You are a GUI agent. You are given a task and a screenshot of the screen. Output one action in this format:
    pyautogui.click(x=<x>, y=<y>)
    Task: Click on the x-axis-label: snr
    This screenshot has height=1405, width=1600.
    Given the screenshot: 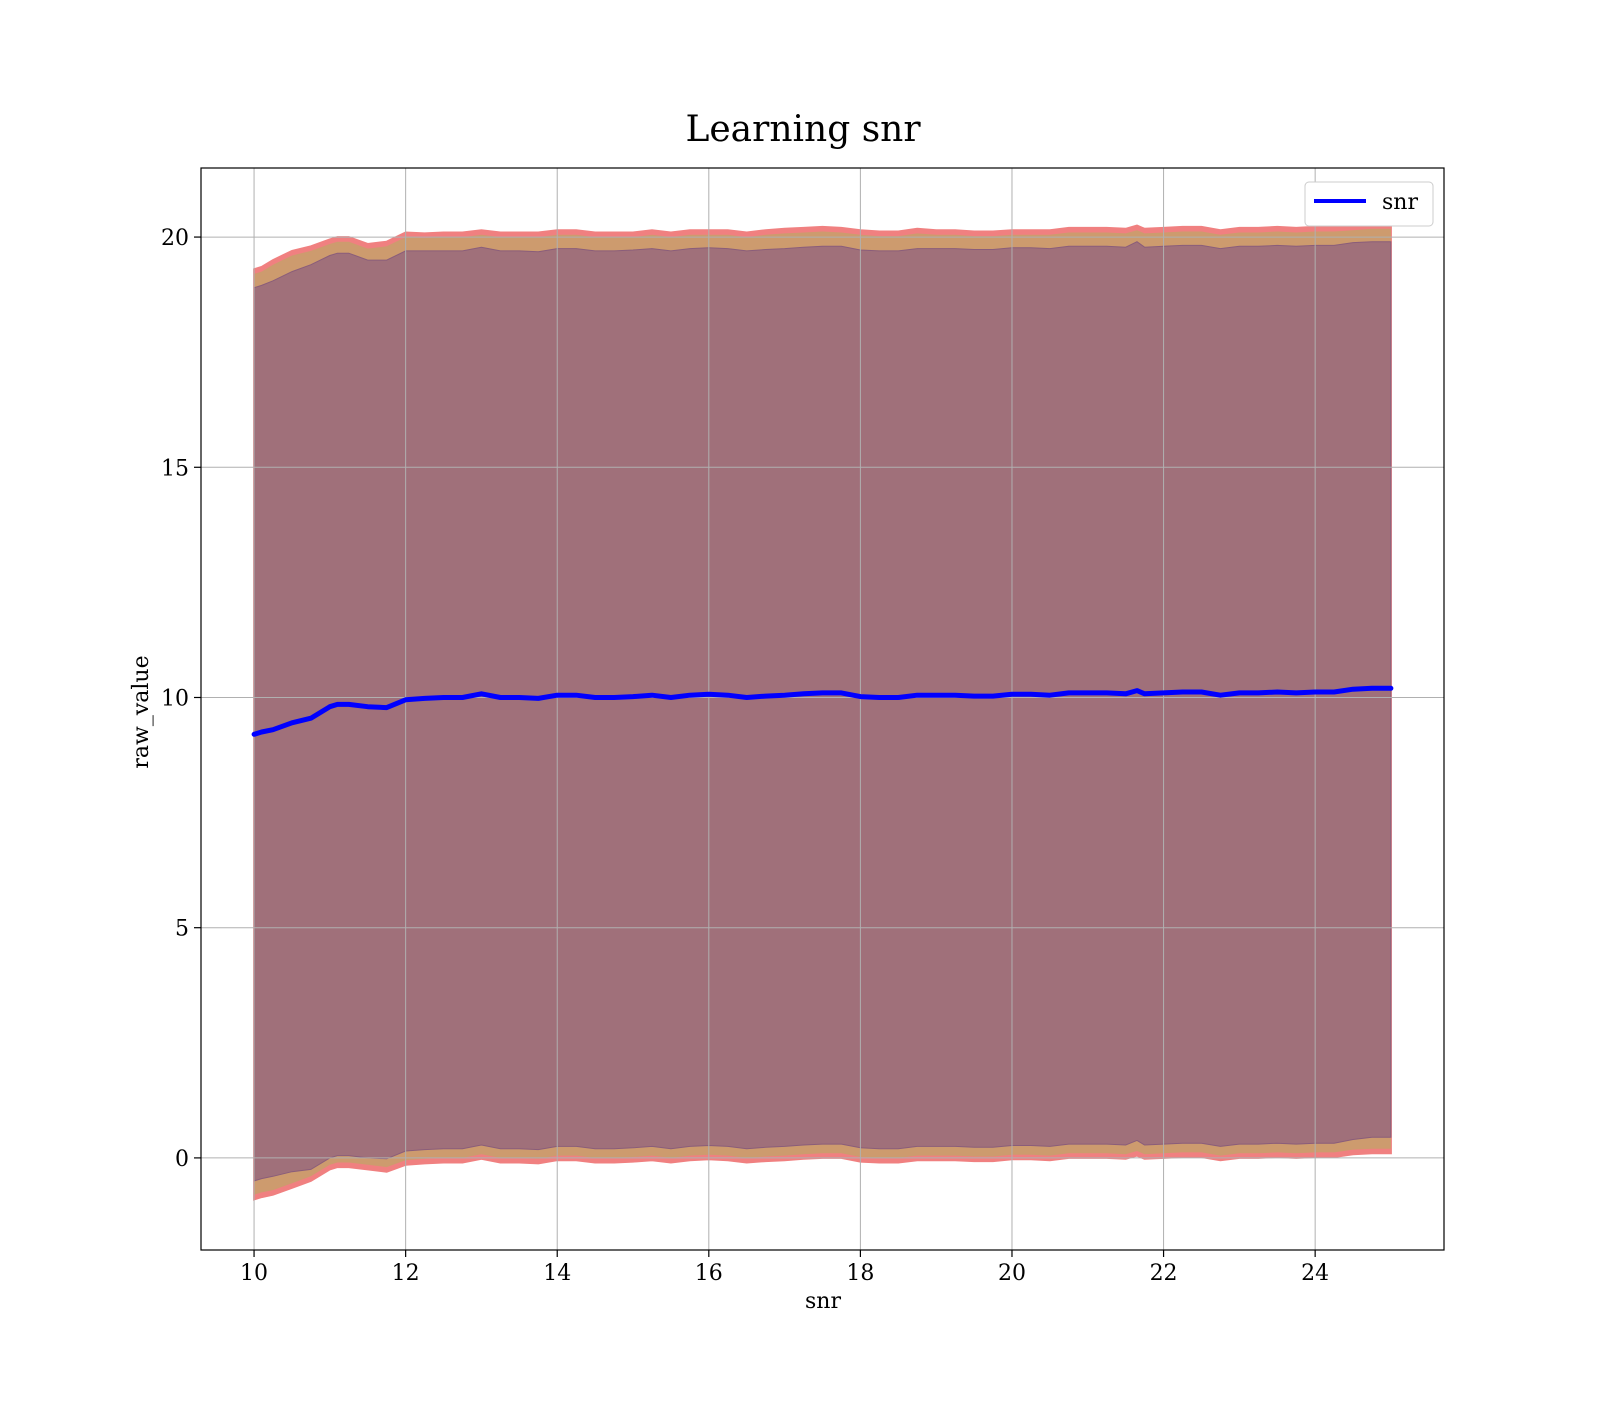 What is the action you would take?
    pyautogui.click(x=823, y=1301)
    